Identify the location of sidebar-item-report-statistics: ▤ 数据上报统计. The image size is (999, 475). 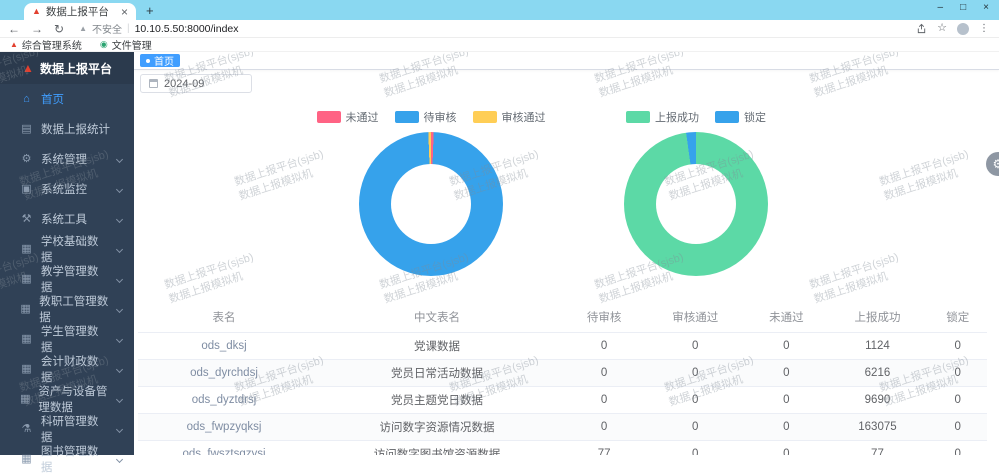
(67, 129).